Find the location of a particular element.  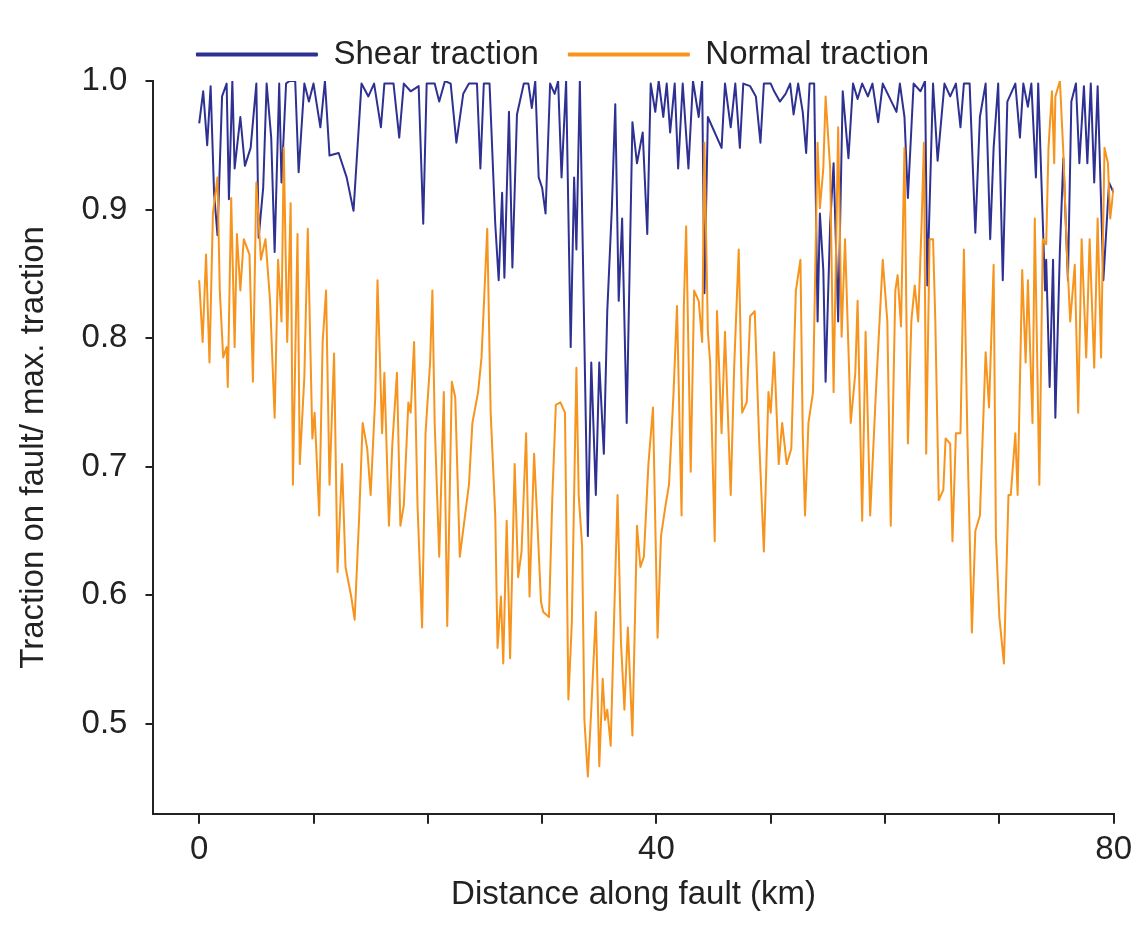

x-tick-label: 40 is located at coordinates (656, 847).